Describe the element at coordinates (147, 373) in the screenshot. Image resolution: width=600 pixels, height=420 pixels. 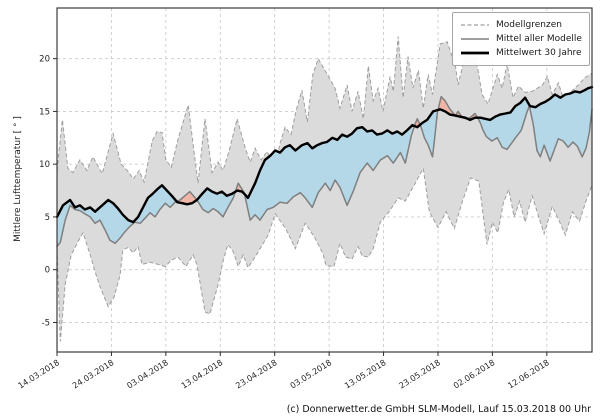
I see `svg-text: 03.04.2018` at that location.